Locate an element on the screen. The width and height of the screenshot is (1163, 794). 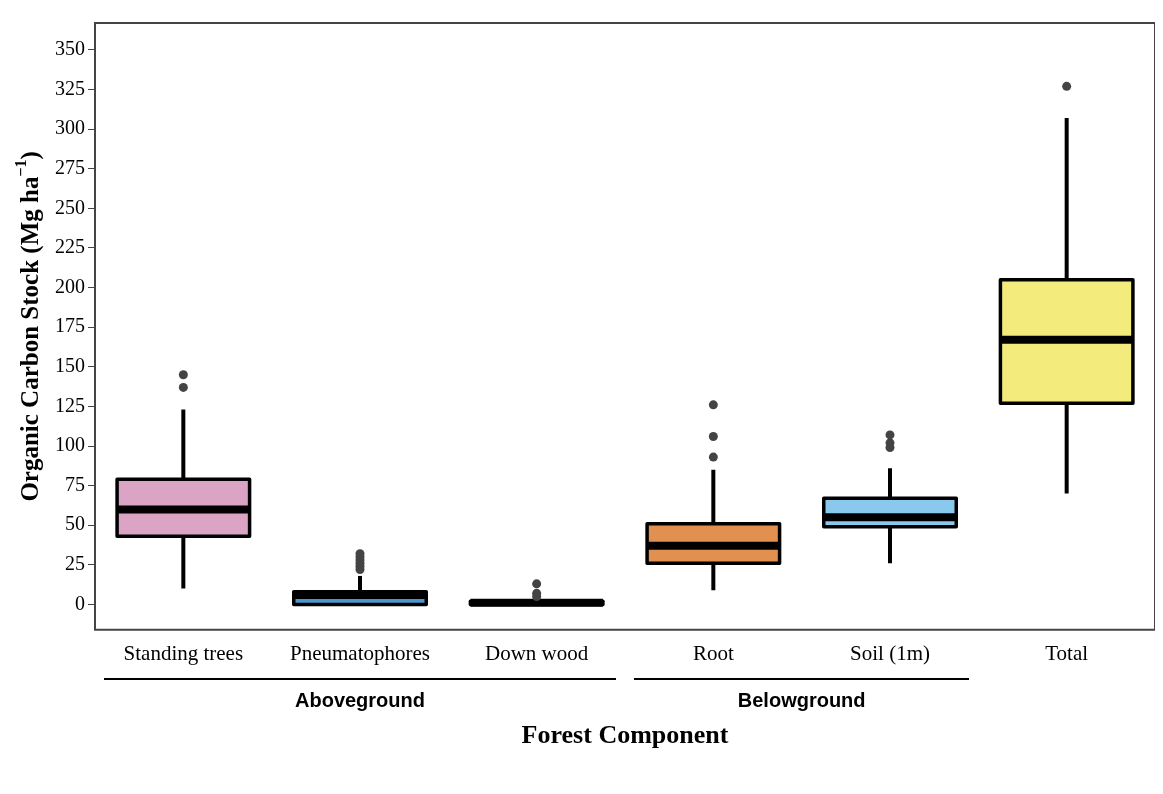
y-tick-label: 325 is located at coordinates (70, 87).